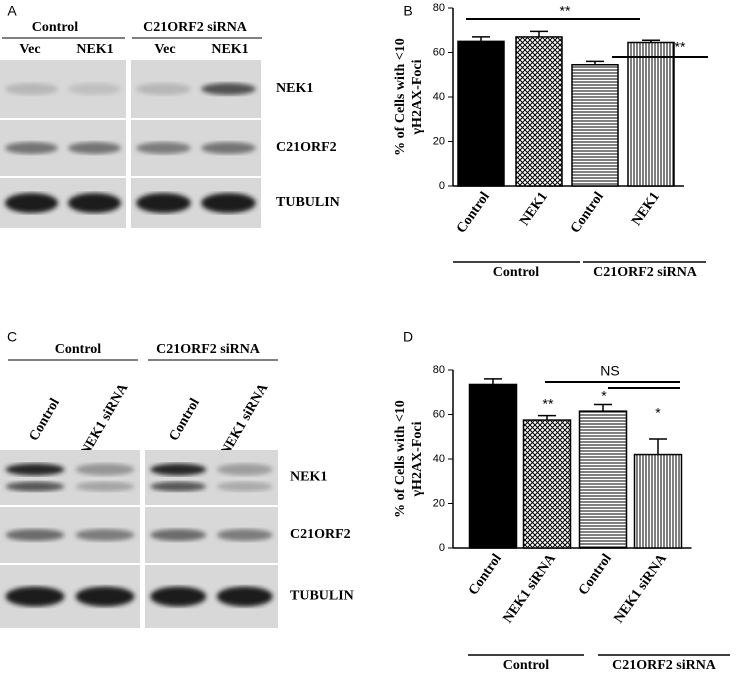 Image resolution: width=750 pixels, height=675 pixels. What do you see at coordinates (12, 337) in the screenshot?
I see `panel-letter: C` at bounding box center [12, 337].